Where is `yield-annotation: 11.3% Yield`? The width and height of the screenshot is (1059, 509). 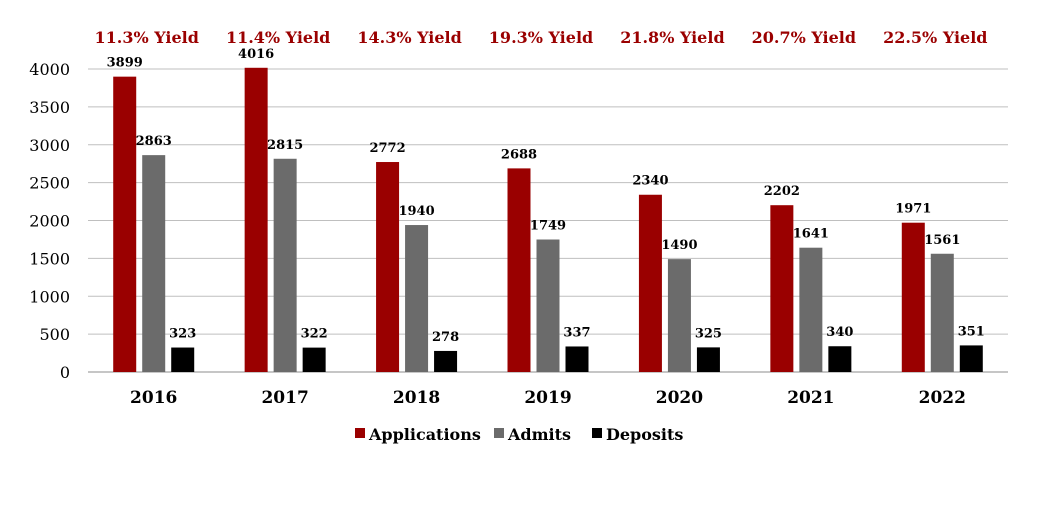
yield-annotation: 11.3% Yield is located at coordinates (147, 37).